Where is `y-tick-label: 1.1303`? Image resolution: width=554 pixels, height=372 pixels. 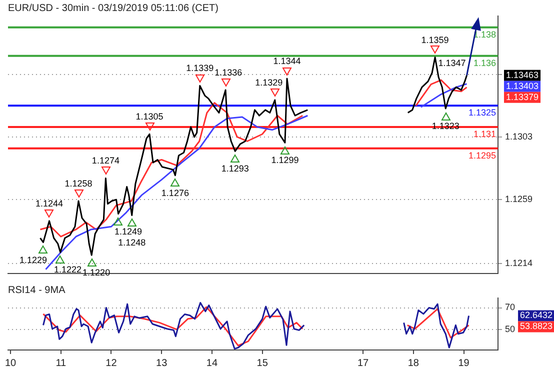
y-tick-label: 1.1303 is located at coordinates (519, 136).